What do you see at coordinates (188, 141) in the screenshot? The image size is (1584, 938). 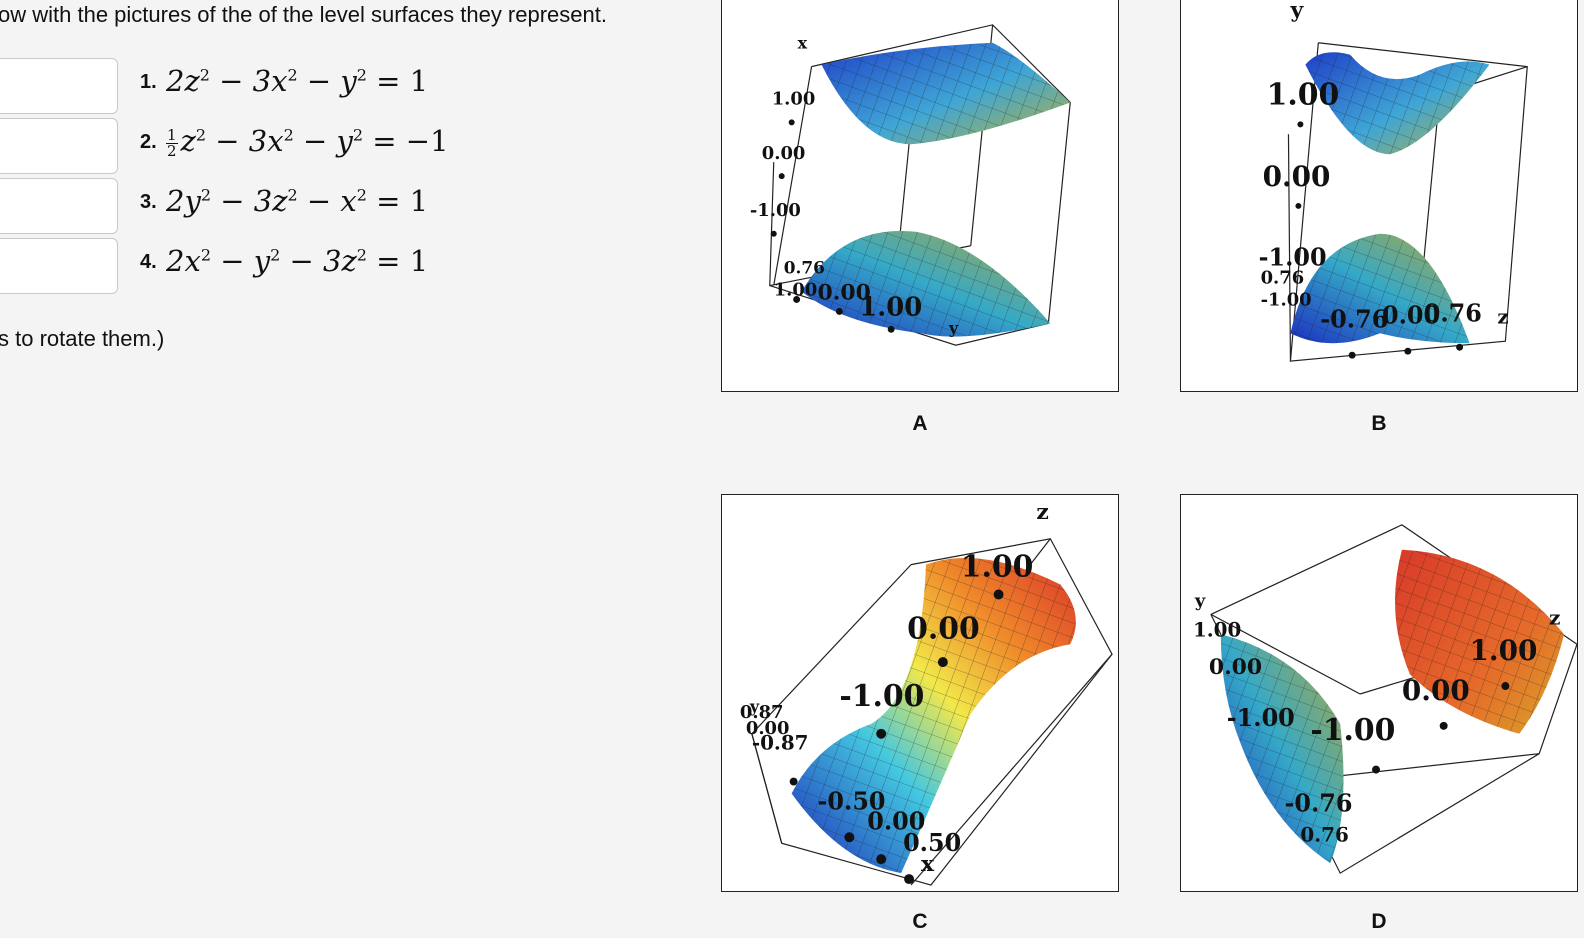 I see `eq-part: z` at bounding box center [188, 141].